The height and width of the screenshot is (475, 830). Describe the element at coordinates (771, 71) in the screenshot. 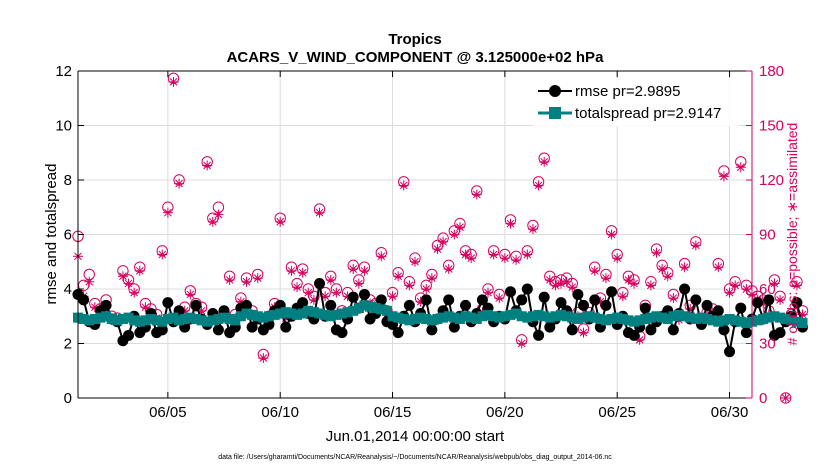

I see `right-y-tick-label: 180` at that location.